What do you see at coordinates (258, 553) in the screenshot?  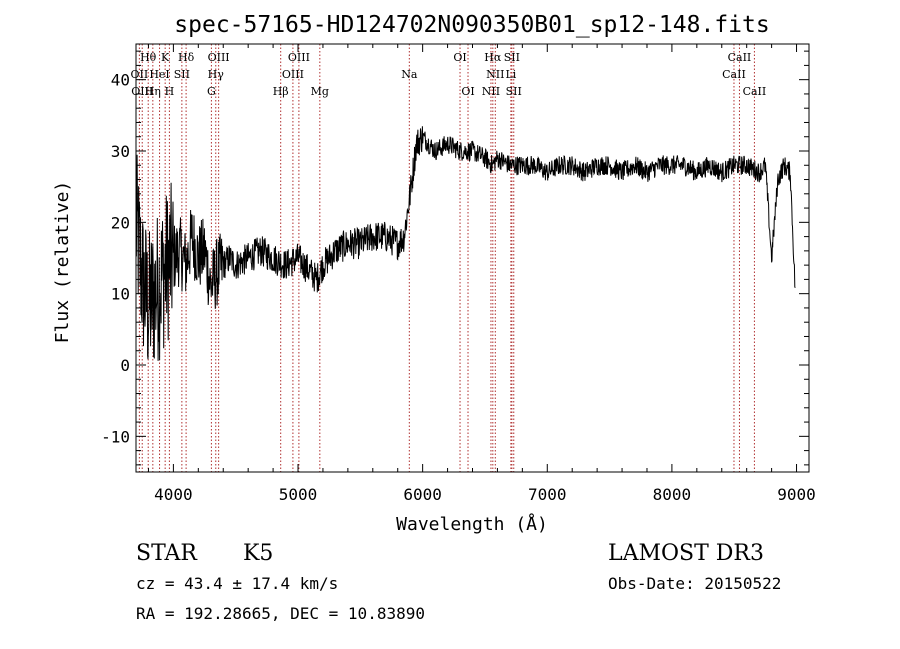 I see `object-subclass: K5` at bounding box center [258, 553].